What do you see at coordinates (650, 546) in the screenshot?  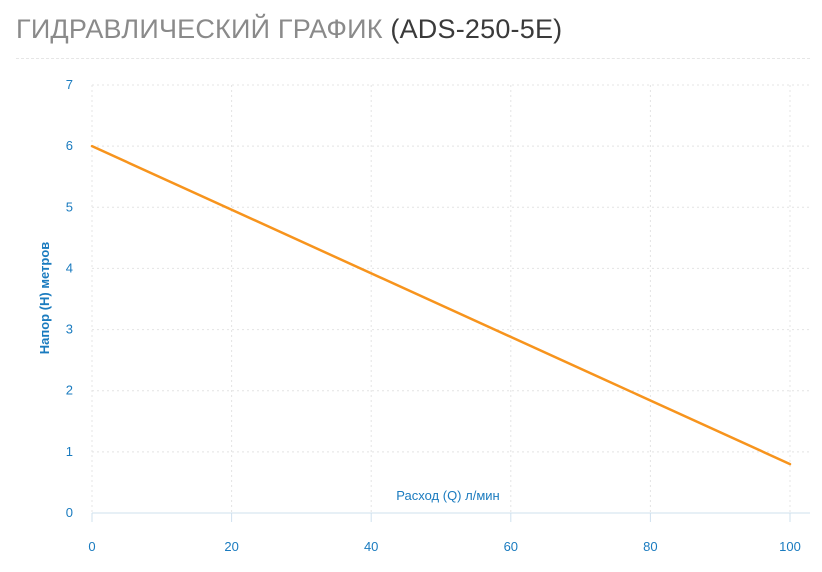 I see `x-tick-label: 80` at bounding box center [650, 546].